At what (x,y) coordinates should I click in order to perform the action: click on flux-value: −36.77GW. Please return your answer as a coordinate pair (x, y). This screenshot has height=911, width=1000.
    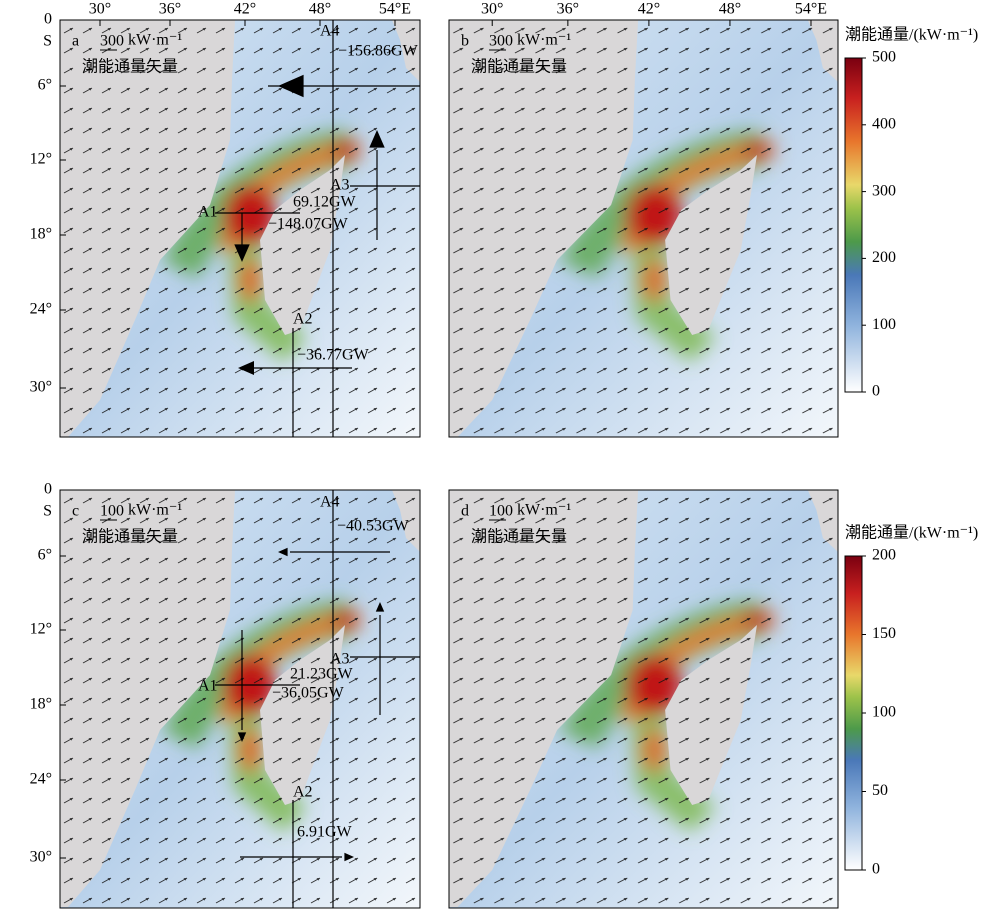
    Looking at the image, I should click on (333, 355).